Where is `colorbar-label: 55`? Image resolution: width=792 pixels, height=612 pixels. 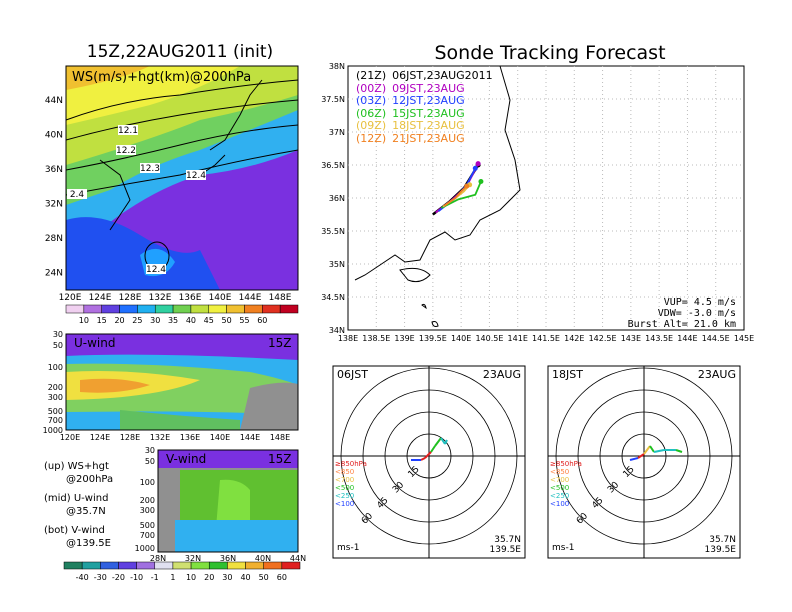
colorbar-label: 55 is located at coordinates (244, 320).